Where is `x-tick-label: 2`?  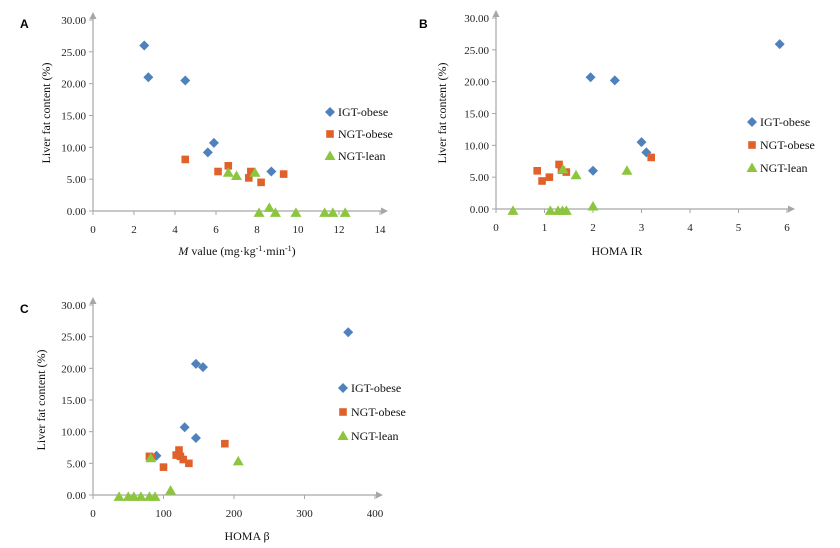
x-tick-label: 2 is located at coordinates (593, 228).